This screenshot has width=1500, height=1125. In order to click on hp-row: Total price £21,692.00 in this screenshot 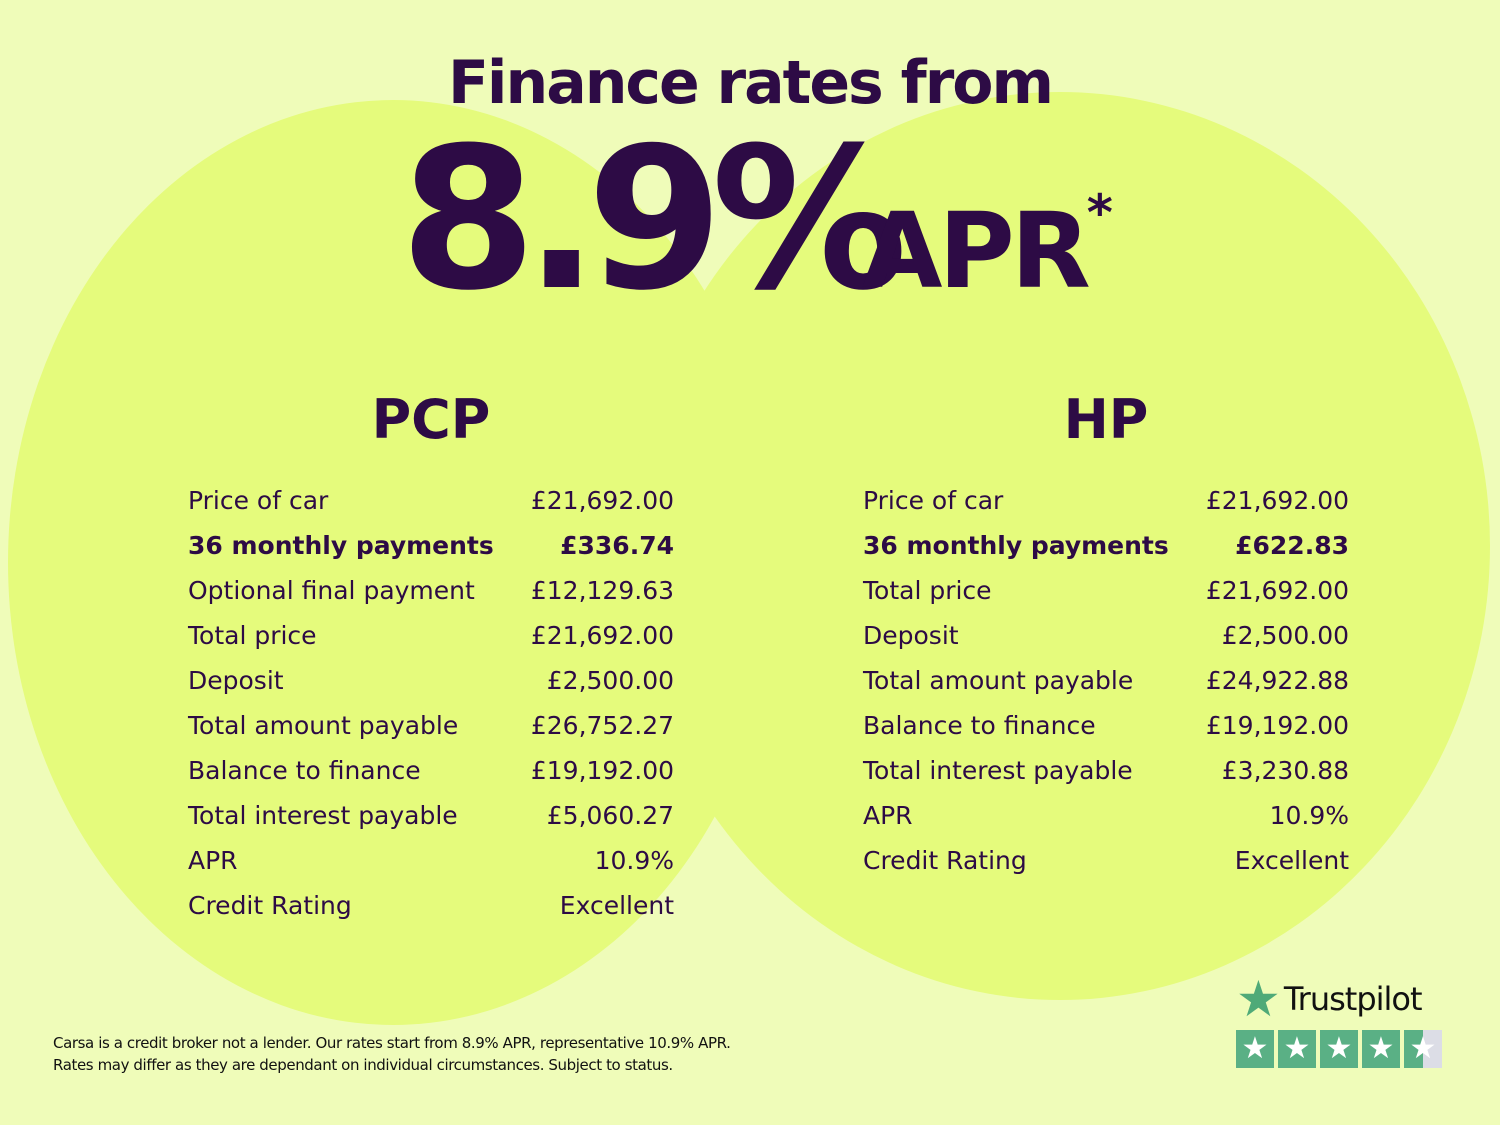, I will do `click(1106, 590)`.